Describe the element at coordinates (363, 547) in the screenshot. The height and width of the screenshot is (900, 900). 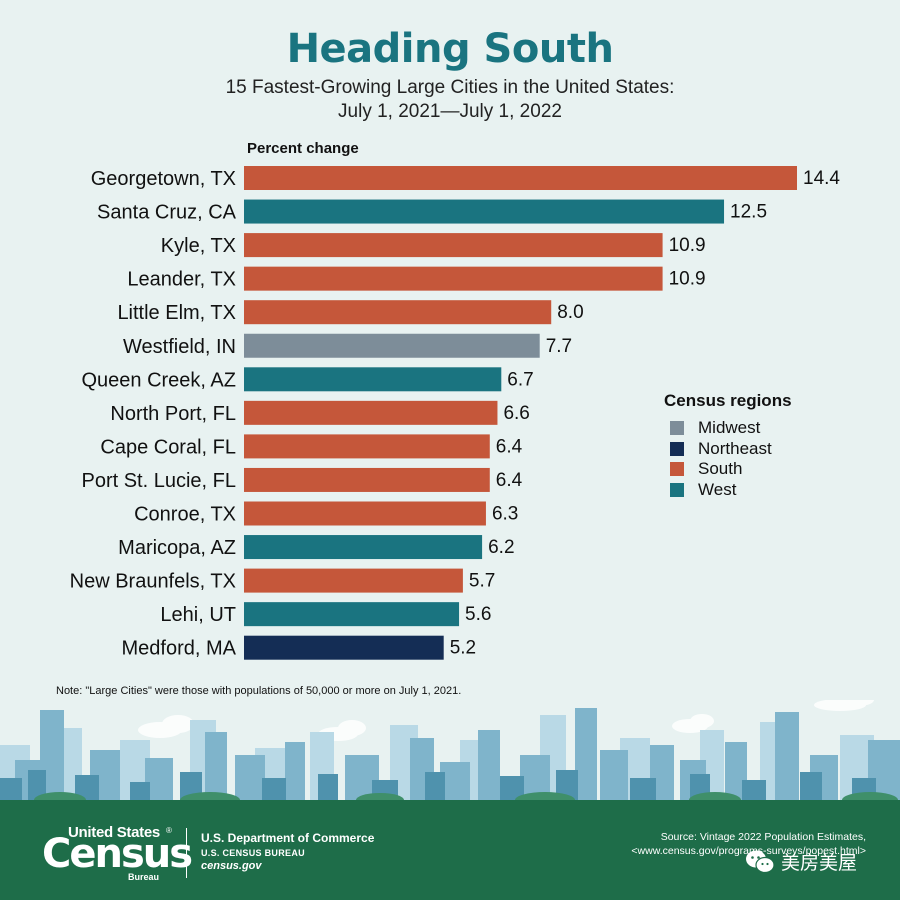
I see `bar-maricopa-az` at that location.